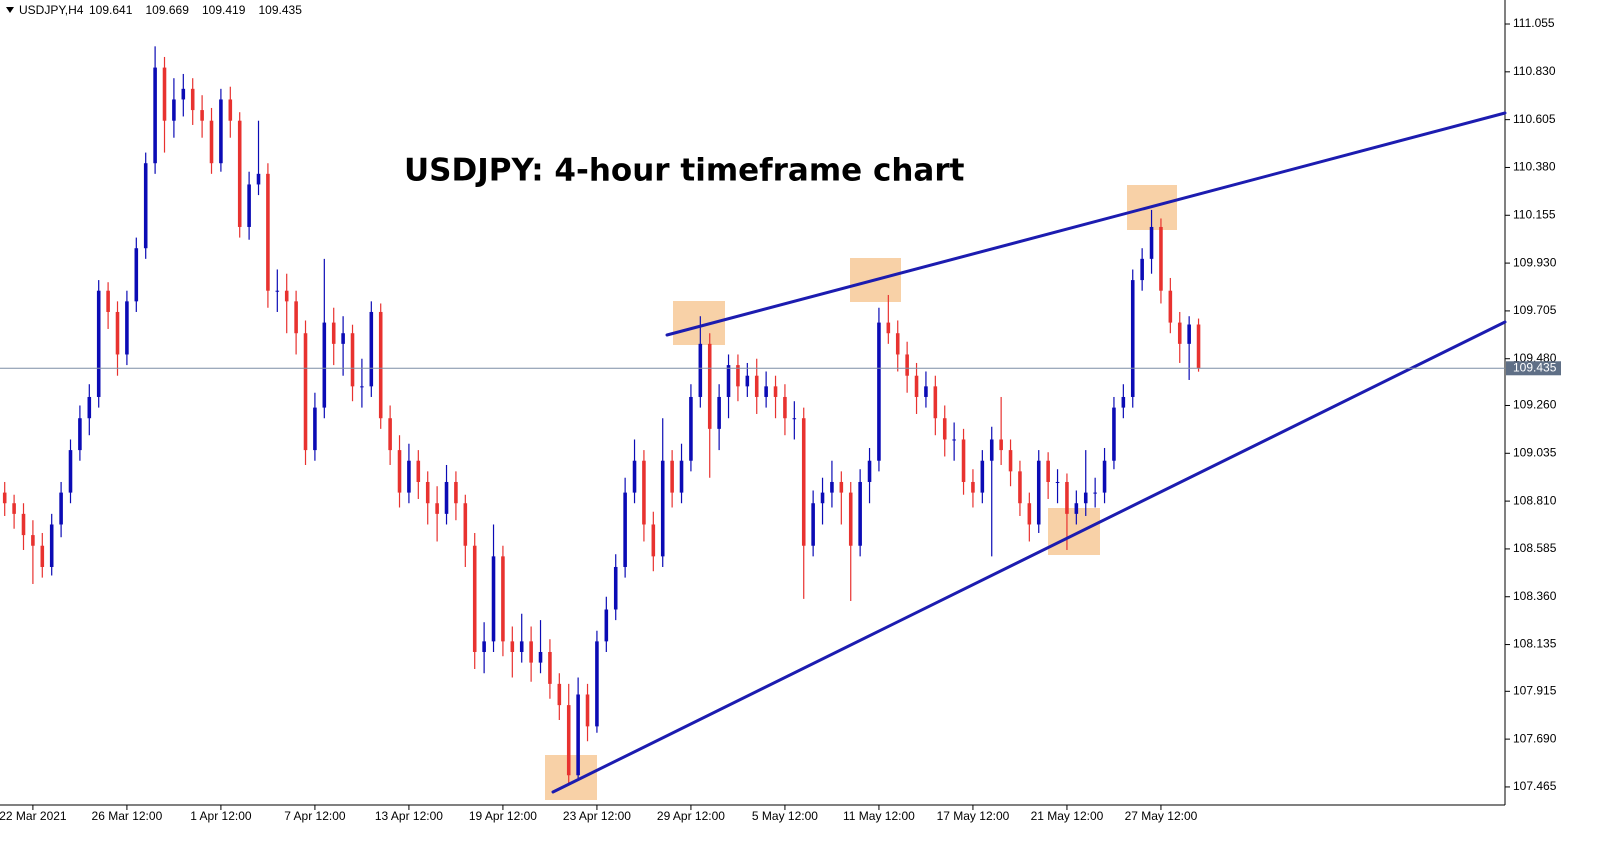 The width and height of the screenshot is (1607, 850). I want to click on x-tick-label: 22 Mar 2021, so click(33, 816).